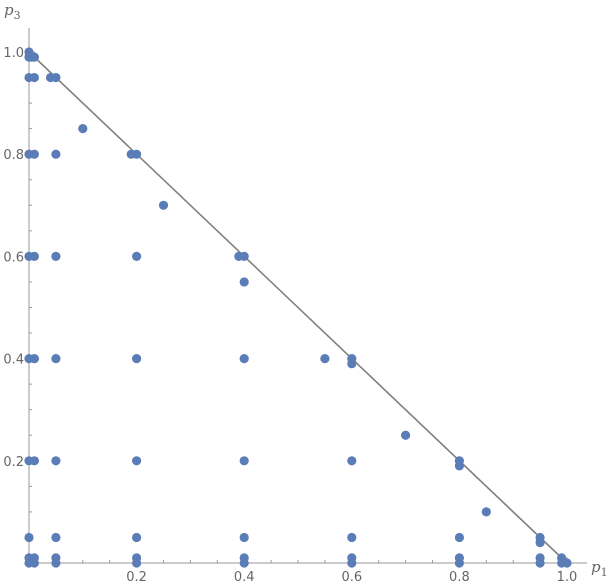 Image resolution: width=609 pixels, height=584 pixels. I want to click on y-tick-label: 0.2, so click(13, 462).